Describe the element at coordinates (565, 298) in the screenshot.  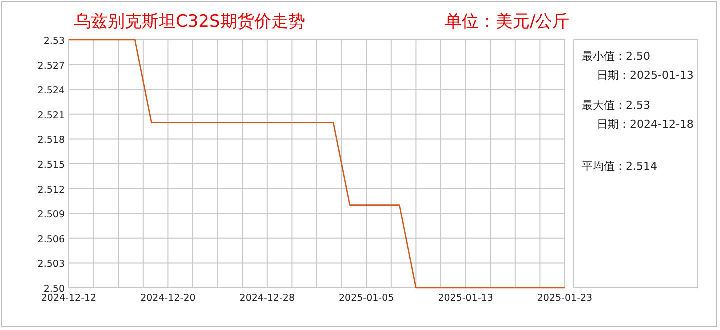
I see `x-tick-label: 2025-01-23` at that location.